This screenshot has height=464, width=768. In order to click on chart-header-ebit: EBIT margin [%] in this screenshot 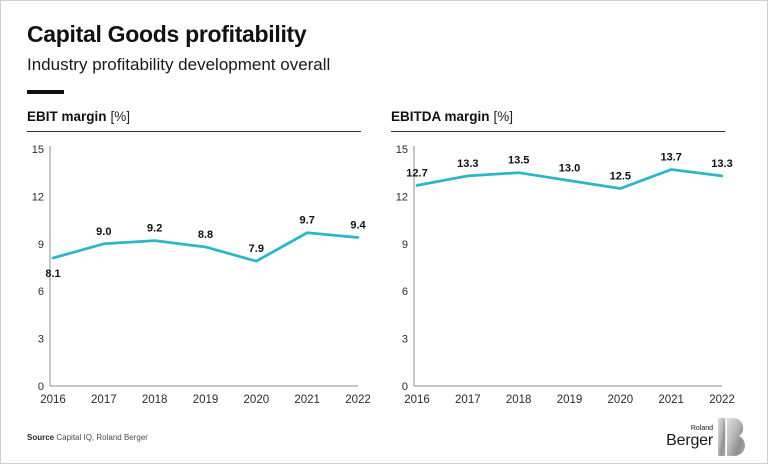, I will do `click(194, 120)`.